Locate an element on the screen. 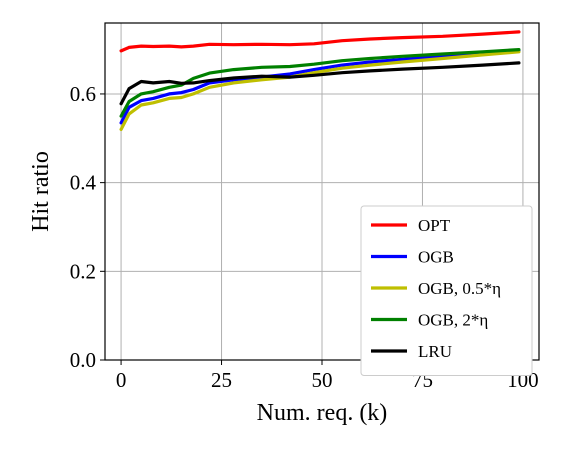  legend: OPT OGB OGB, 0.5*η OGB, 2*η LRU is located at coordinates (446, 290).